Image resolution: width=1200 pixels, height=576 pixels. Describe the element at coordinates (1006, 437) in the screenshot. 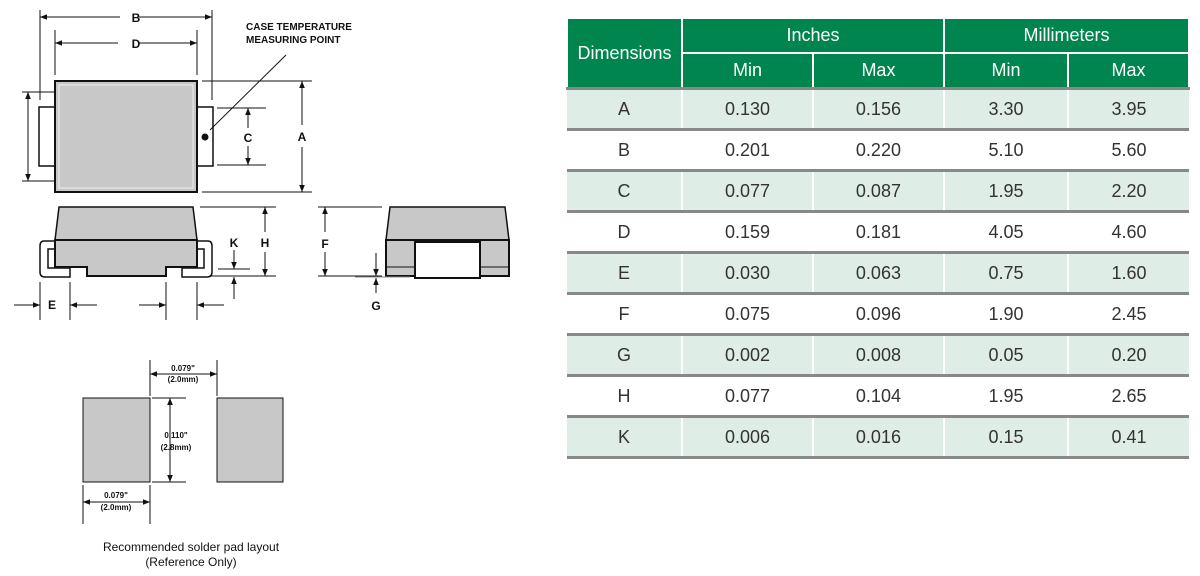

I see `mm-min-cell: 0.15` at that location.